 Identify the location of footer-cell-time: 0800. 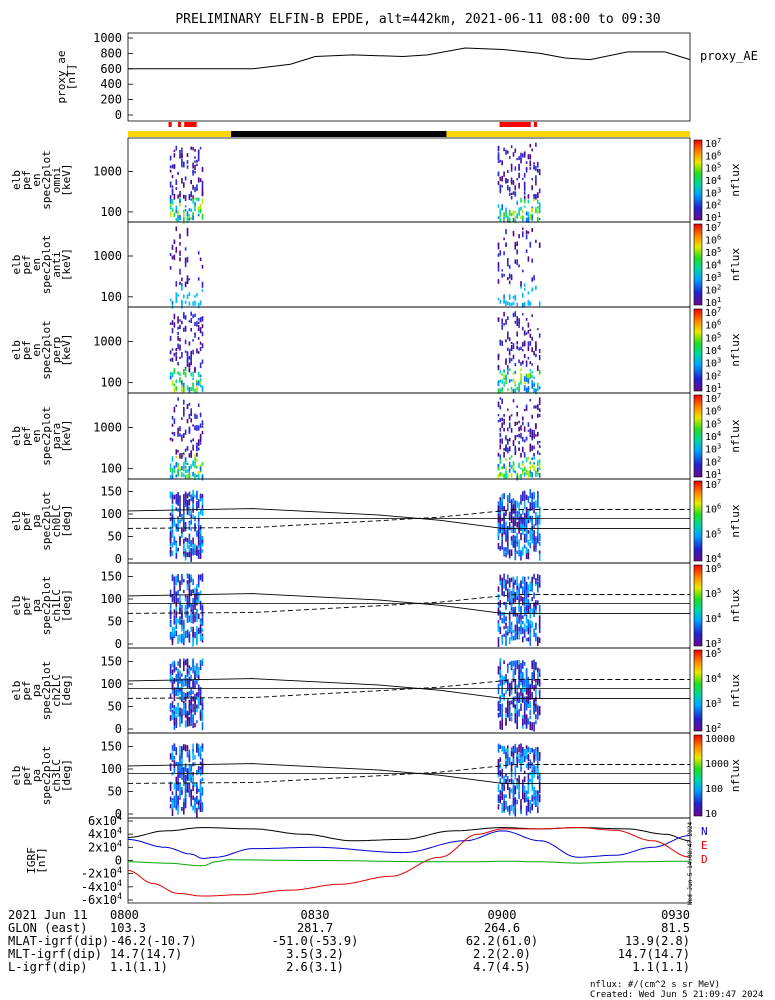
(124, 915).